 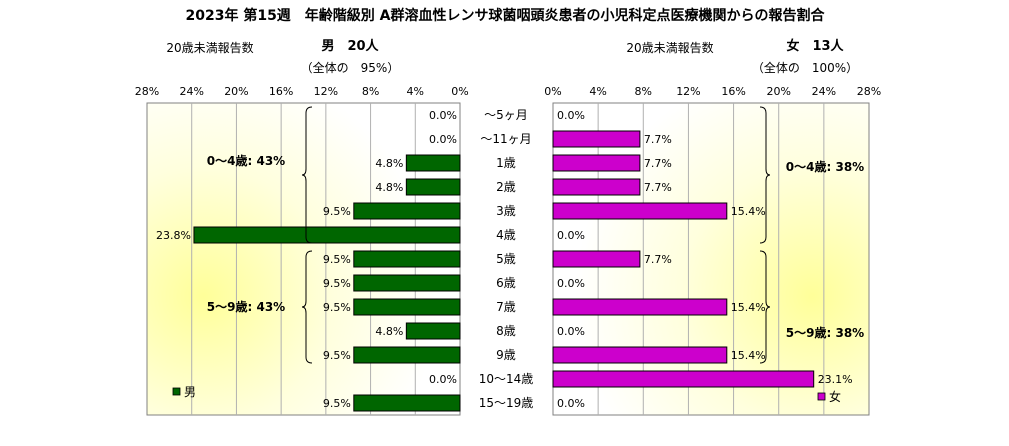 What do you see at coordinates (805, 67) in the screenshot?
I see `female-header-sub: （全体の 100%）` at bounding box center [805, 67].